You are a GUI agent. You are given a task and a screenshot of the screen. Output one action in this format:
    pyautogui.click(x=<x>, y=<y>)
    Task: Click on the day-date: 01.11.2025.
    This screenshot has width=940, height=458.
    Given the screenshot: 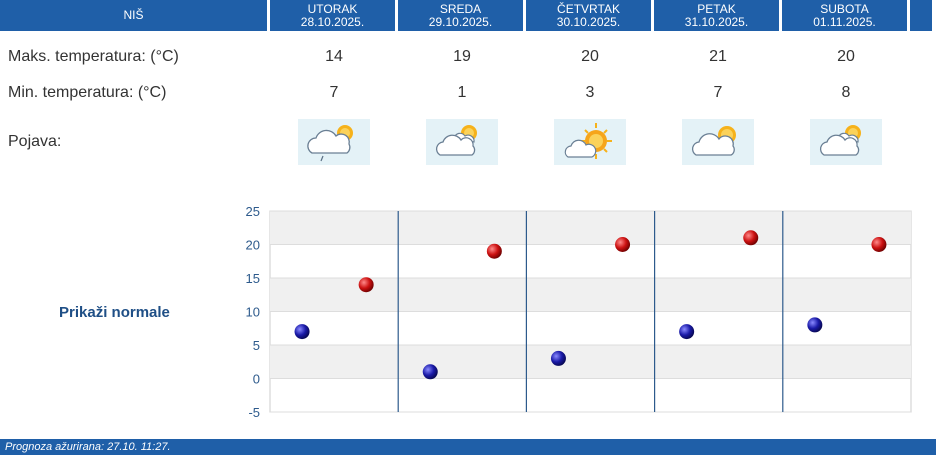 What is the action you would take?
    pyautogui.click(x=844, y=22)
    